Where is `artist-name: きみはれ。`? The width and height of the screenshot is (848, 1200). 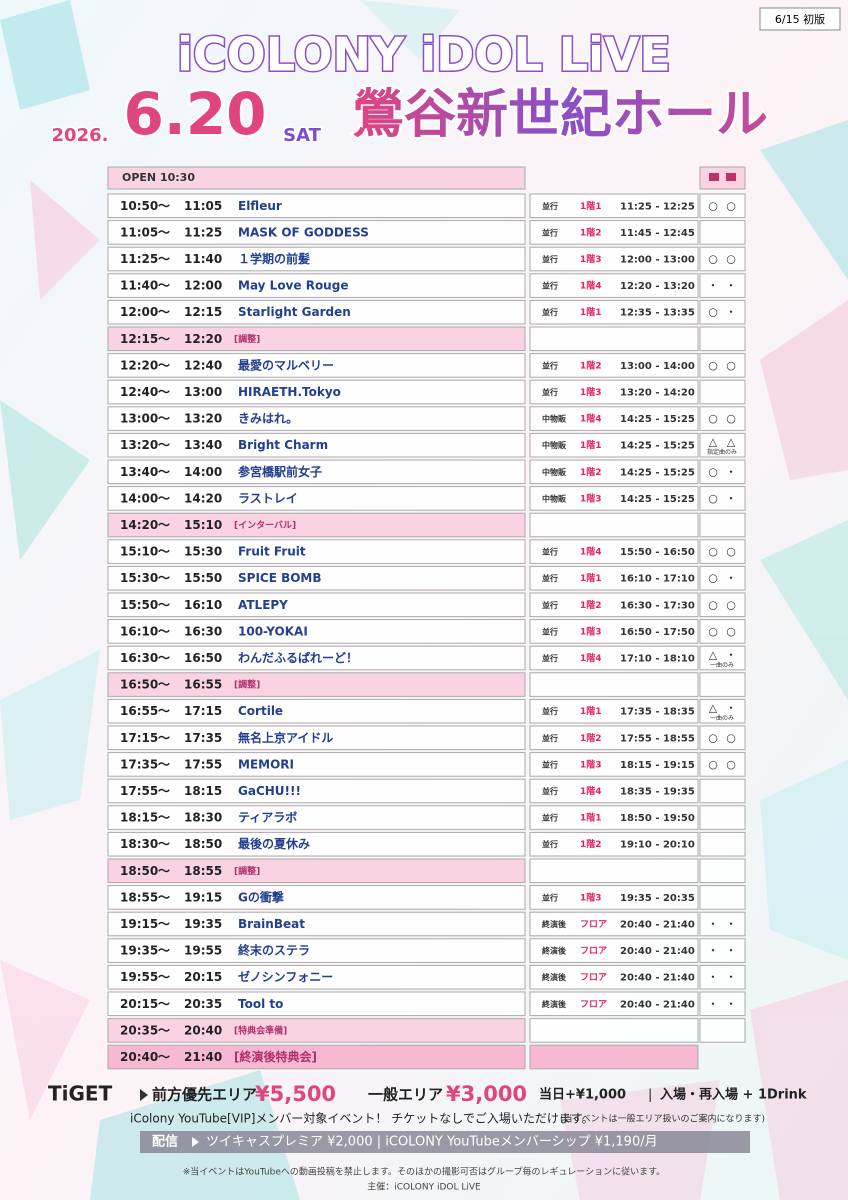
artist-name: きみはれ。 is located at coordinates (268, 419).